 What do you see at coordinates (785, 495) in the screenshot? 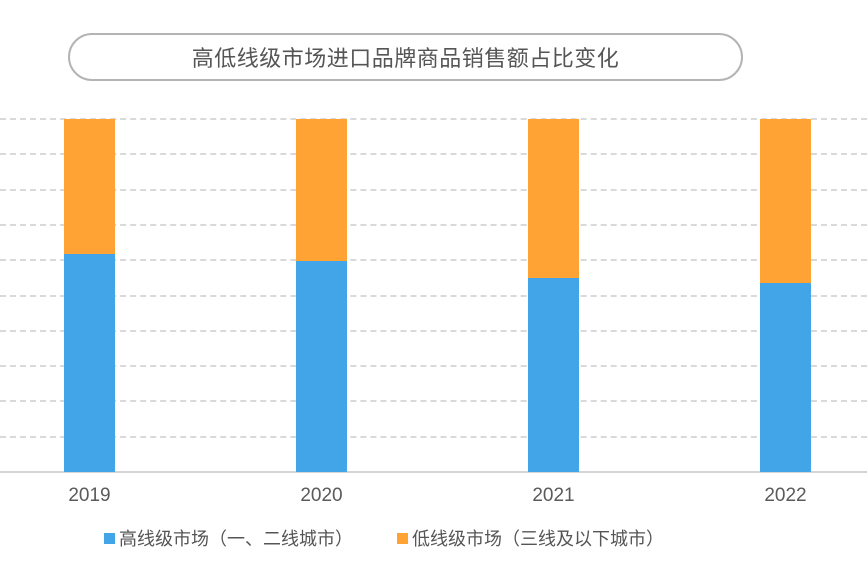
I see `x-tick-label: 2022` at bounding box center [785, 495].